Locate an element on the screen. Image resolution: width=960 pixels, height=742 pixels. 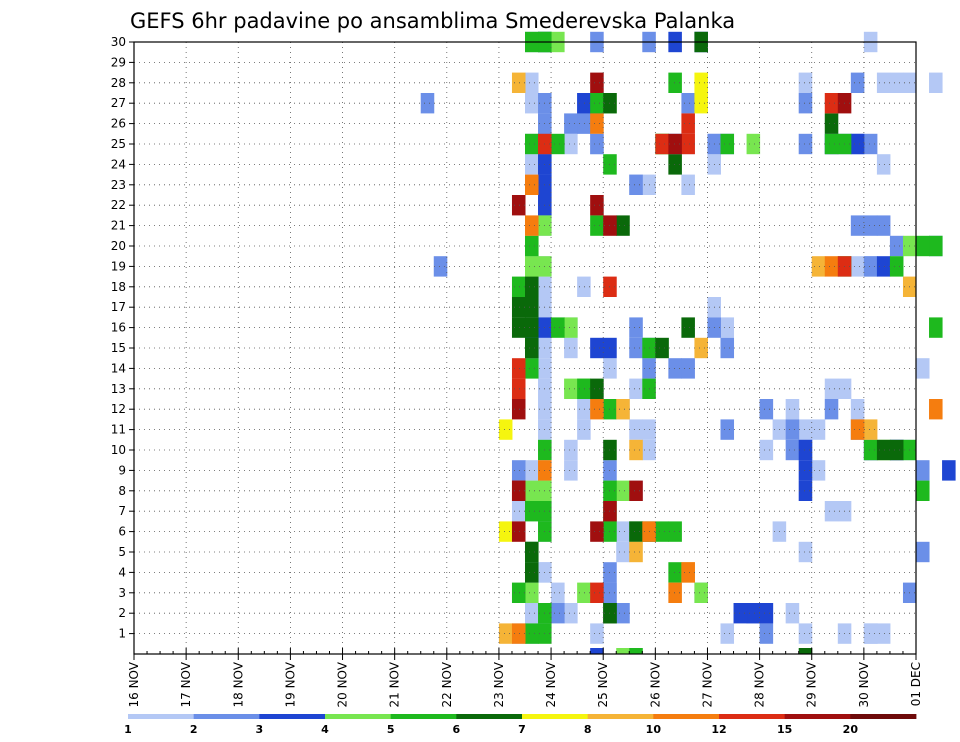
y-tick-label: 1 is located at coordinates (122, 634).